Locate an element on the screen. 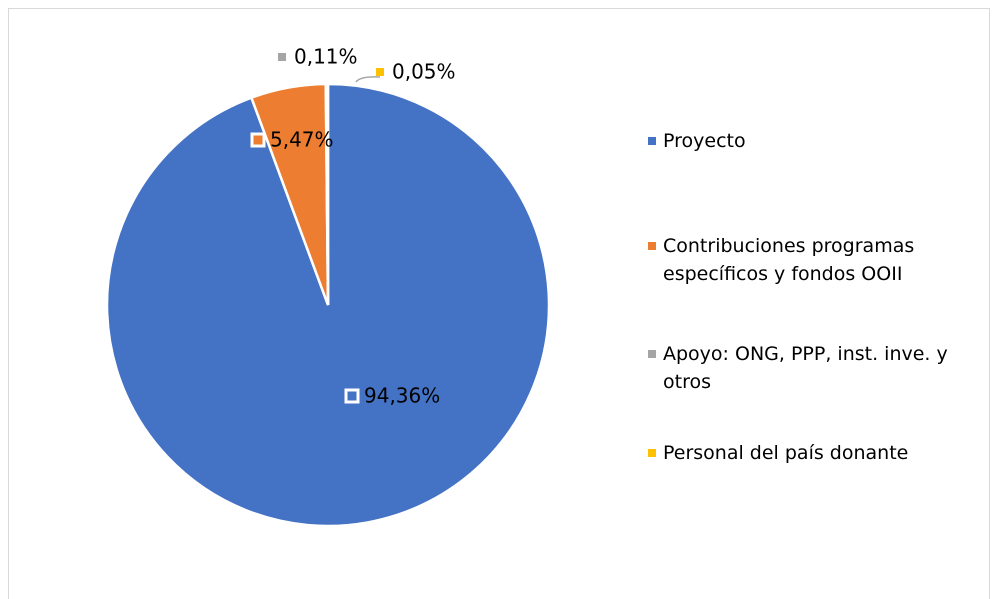  data-label: 0,05% is located at coordinates (424, 72).